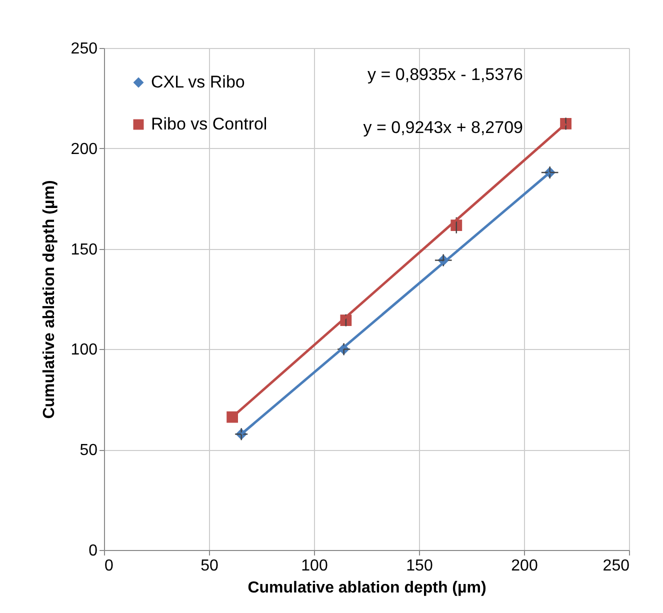 Image resolution: width=663 pixels, height=613 pixels. What do you see at coordinates (93, 551) in the screenshot?
I see `y-tick-label: 0` at bounding box center [93, 551].